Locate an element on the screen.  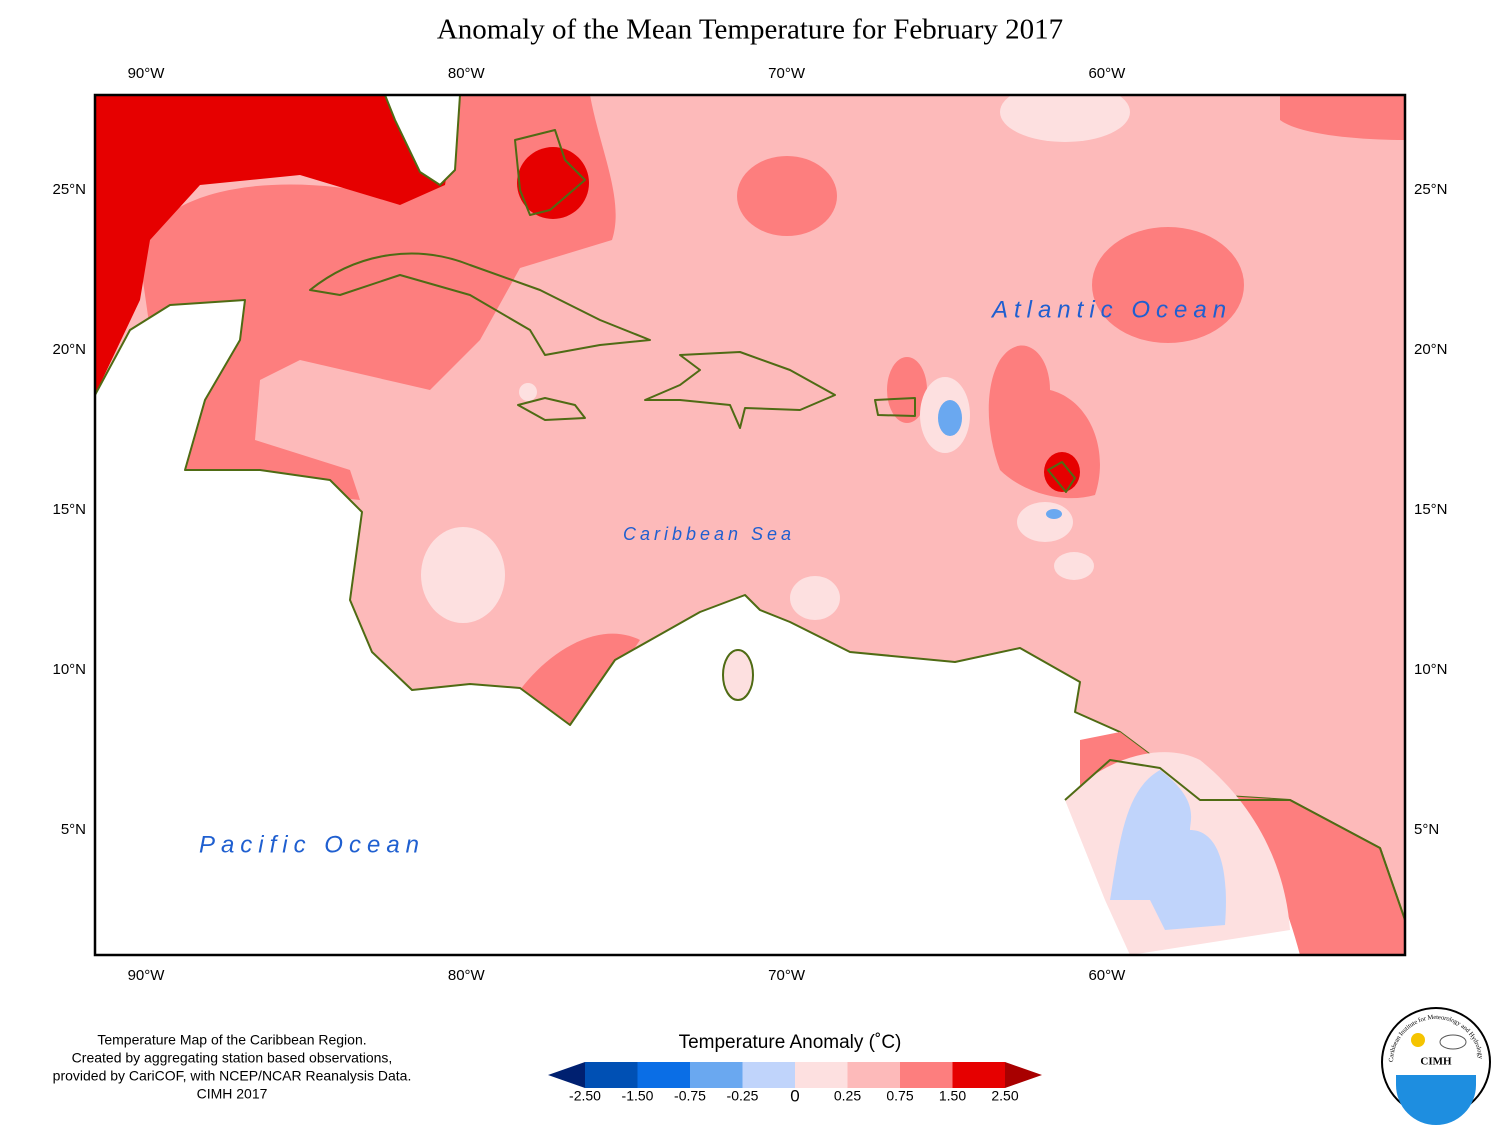
lon-label-bottom: 80°W is located at coordinates (467, 975).